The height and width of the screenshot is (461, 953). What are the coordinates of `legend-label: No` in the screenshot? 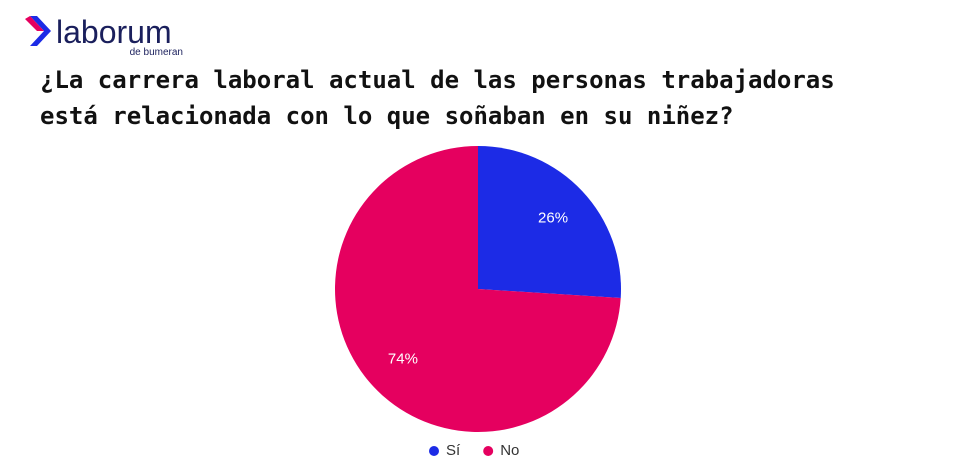 It's located at (509, 450).